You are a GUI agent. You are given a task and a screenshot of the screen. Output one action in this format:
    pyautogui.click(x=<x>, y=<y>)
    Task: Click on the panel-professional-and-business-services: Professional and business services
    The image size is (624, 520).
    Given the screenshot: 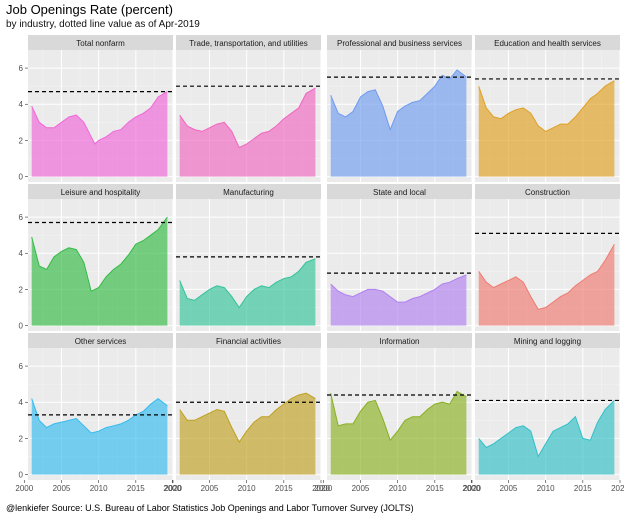 What is the action you would take?
    pyautogui.click(x=400, y=108)
    